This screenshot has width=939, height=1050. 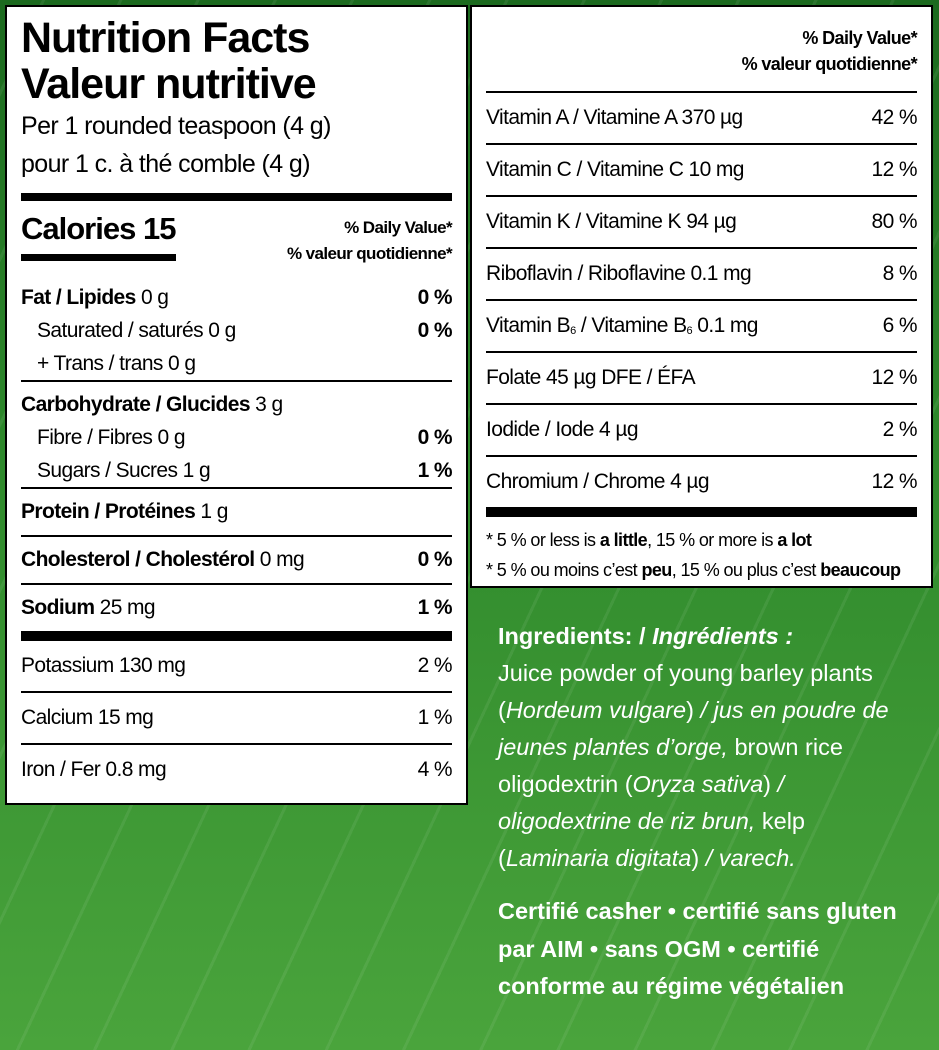 I want to click on nutrient: Protein / Protéines, so click(x=108, y=511).